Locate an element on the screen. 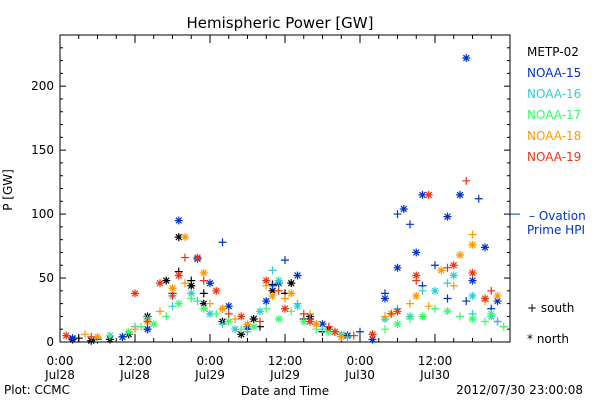 The width and height of the screenshot is (600, 400). legend-item: METP-02 is located at coordinates (553, 52).